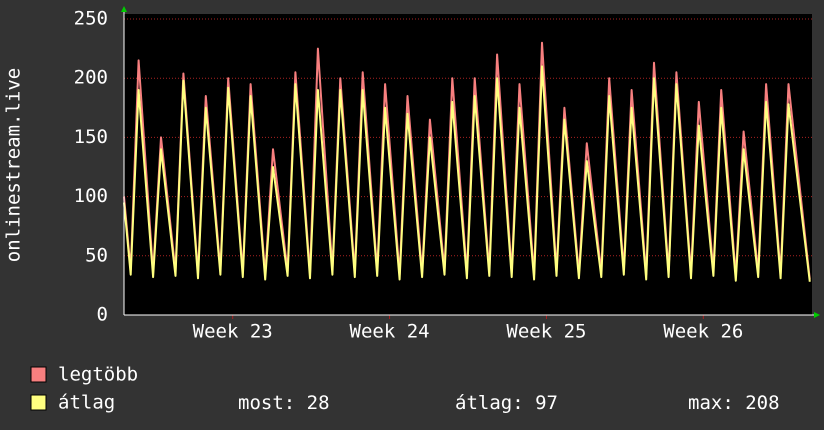  What do you see at coordinates (14, 165) in the screenshot?
I see `y-axis-label: onlinestream.live` at bounding box center [14, 165].